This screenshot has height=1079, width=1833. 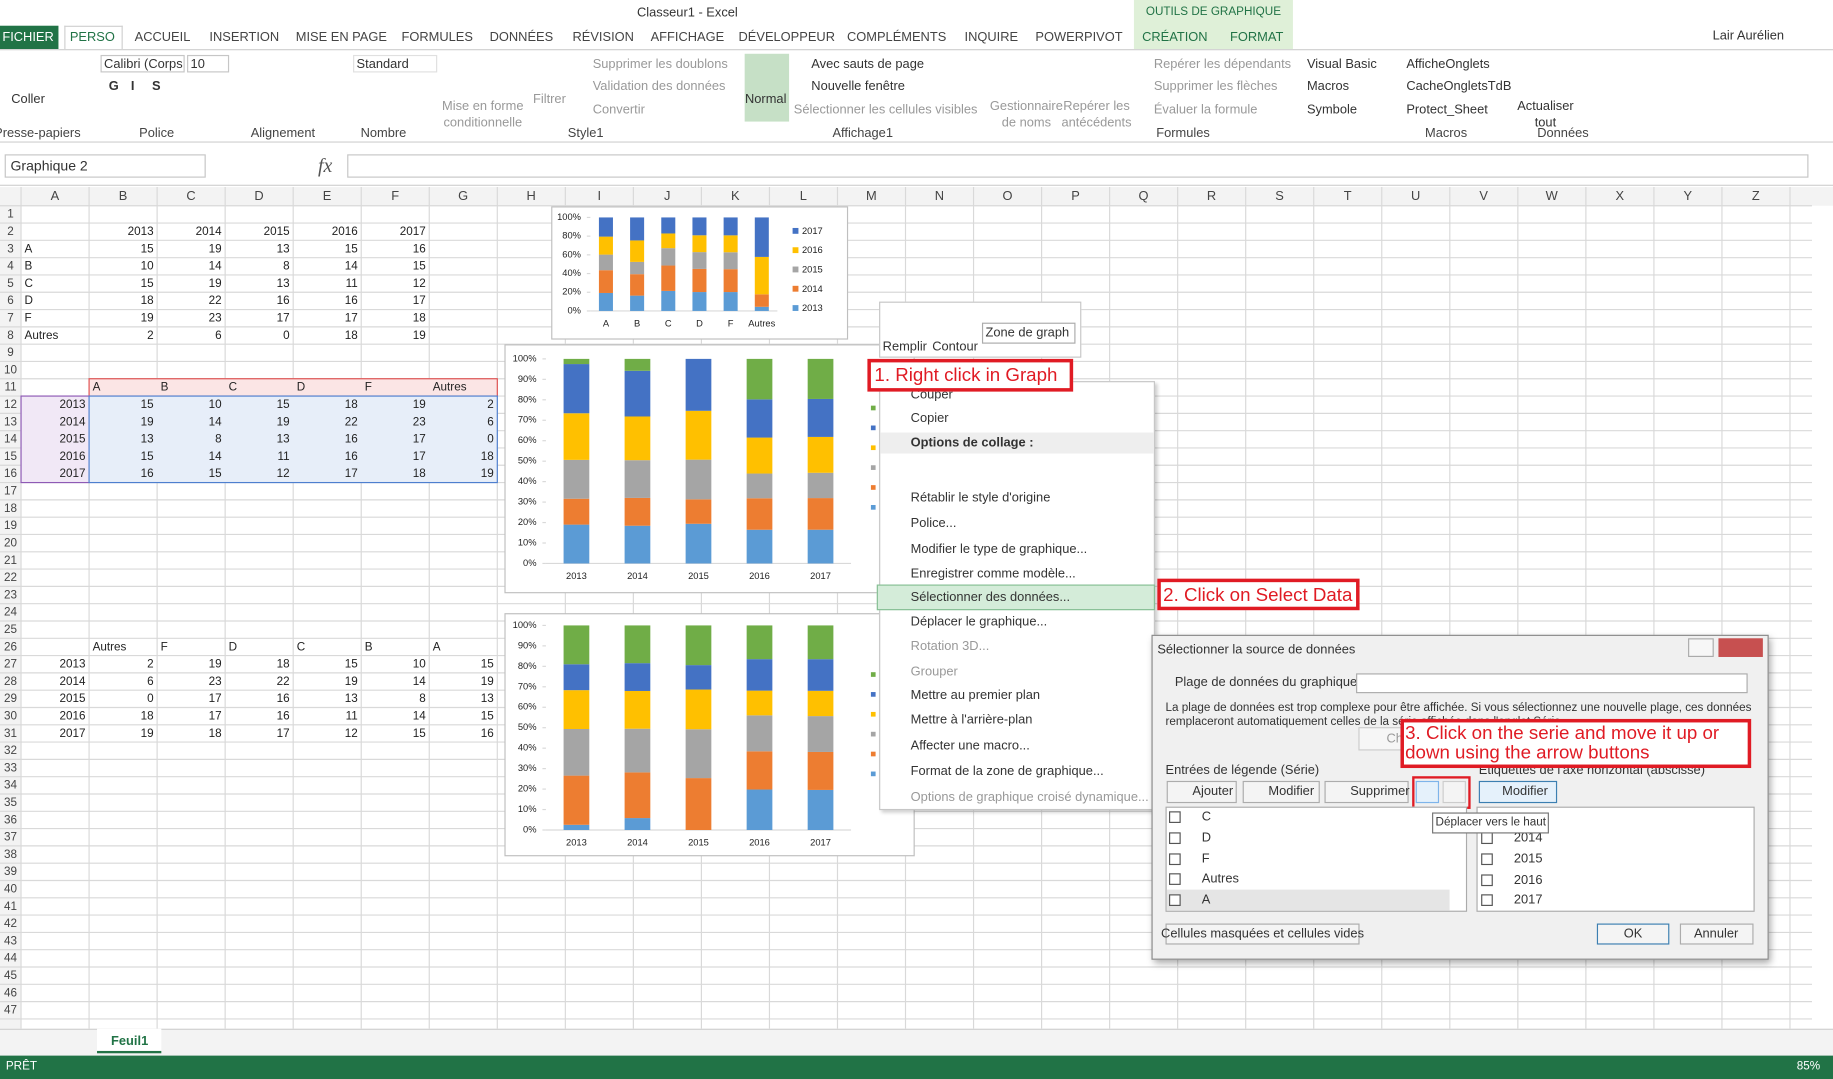 I want to click on ribbon-button: Actualiser tout, so click(x=1545, y=114).